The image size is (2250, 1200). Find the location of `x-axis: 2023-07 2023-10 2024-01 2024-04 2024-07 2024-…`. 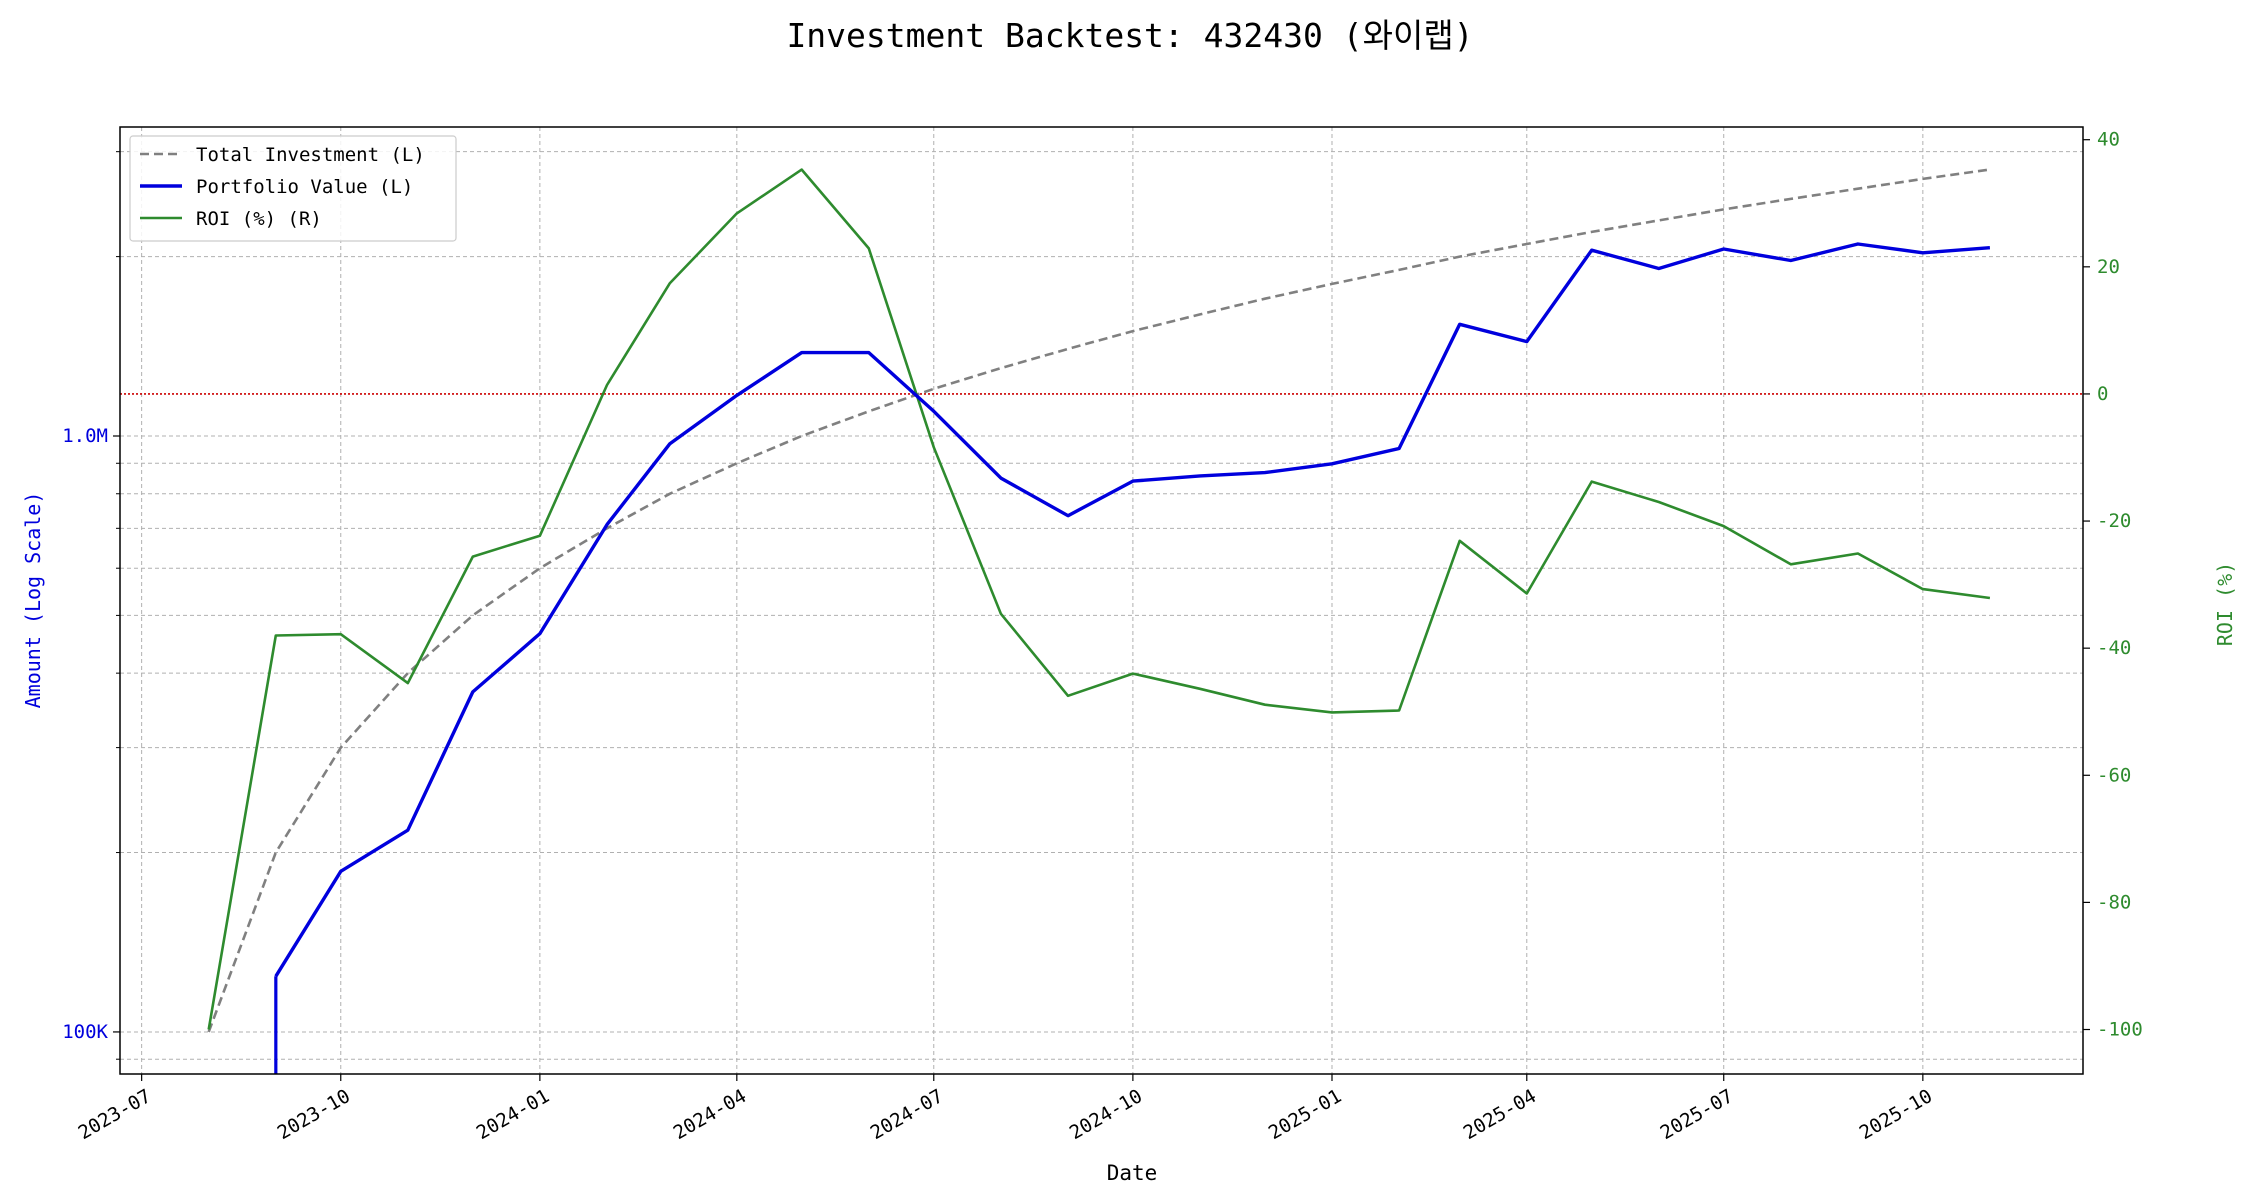

x-axis: 2023-07 2023-10 2024-01 2024-04 2024-07 2024-… is located at coordinates (1005, 1109).